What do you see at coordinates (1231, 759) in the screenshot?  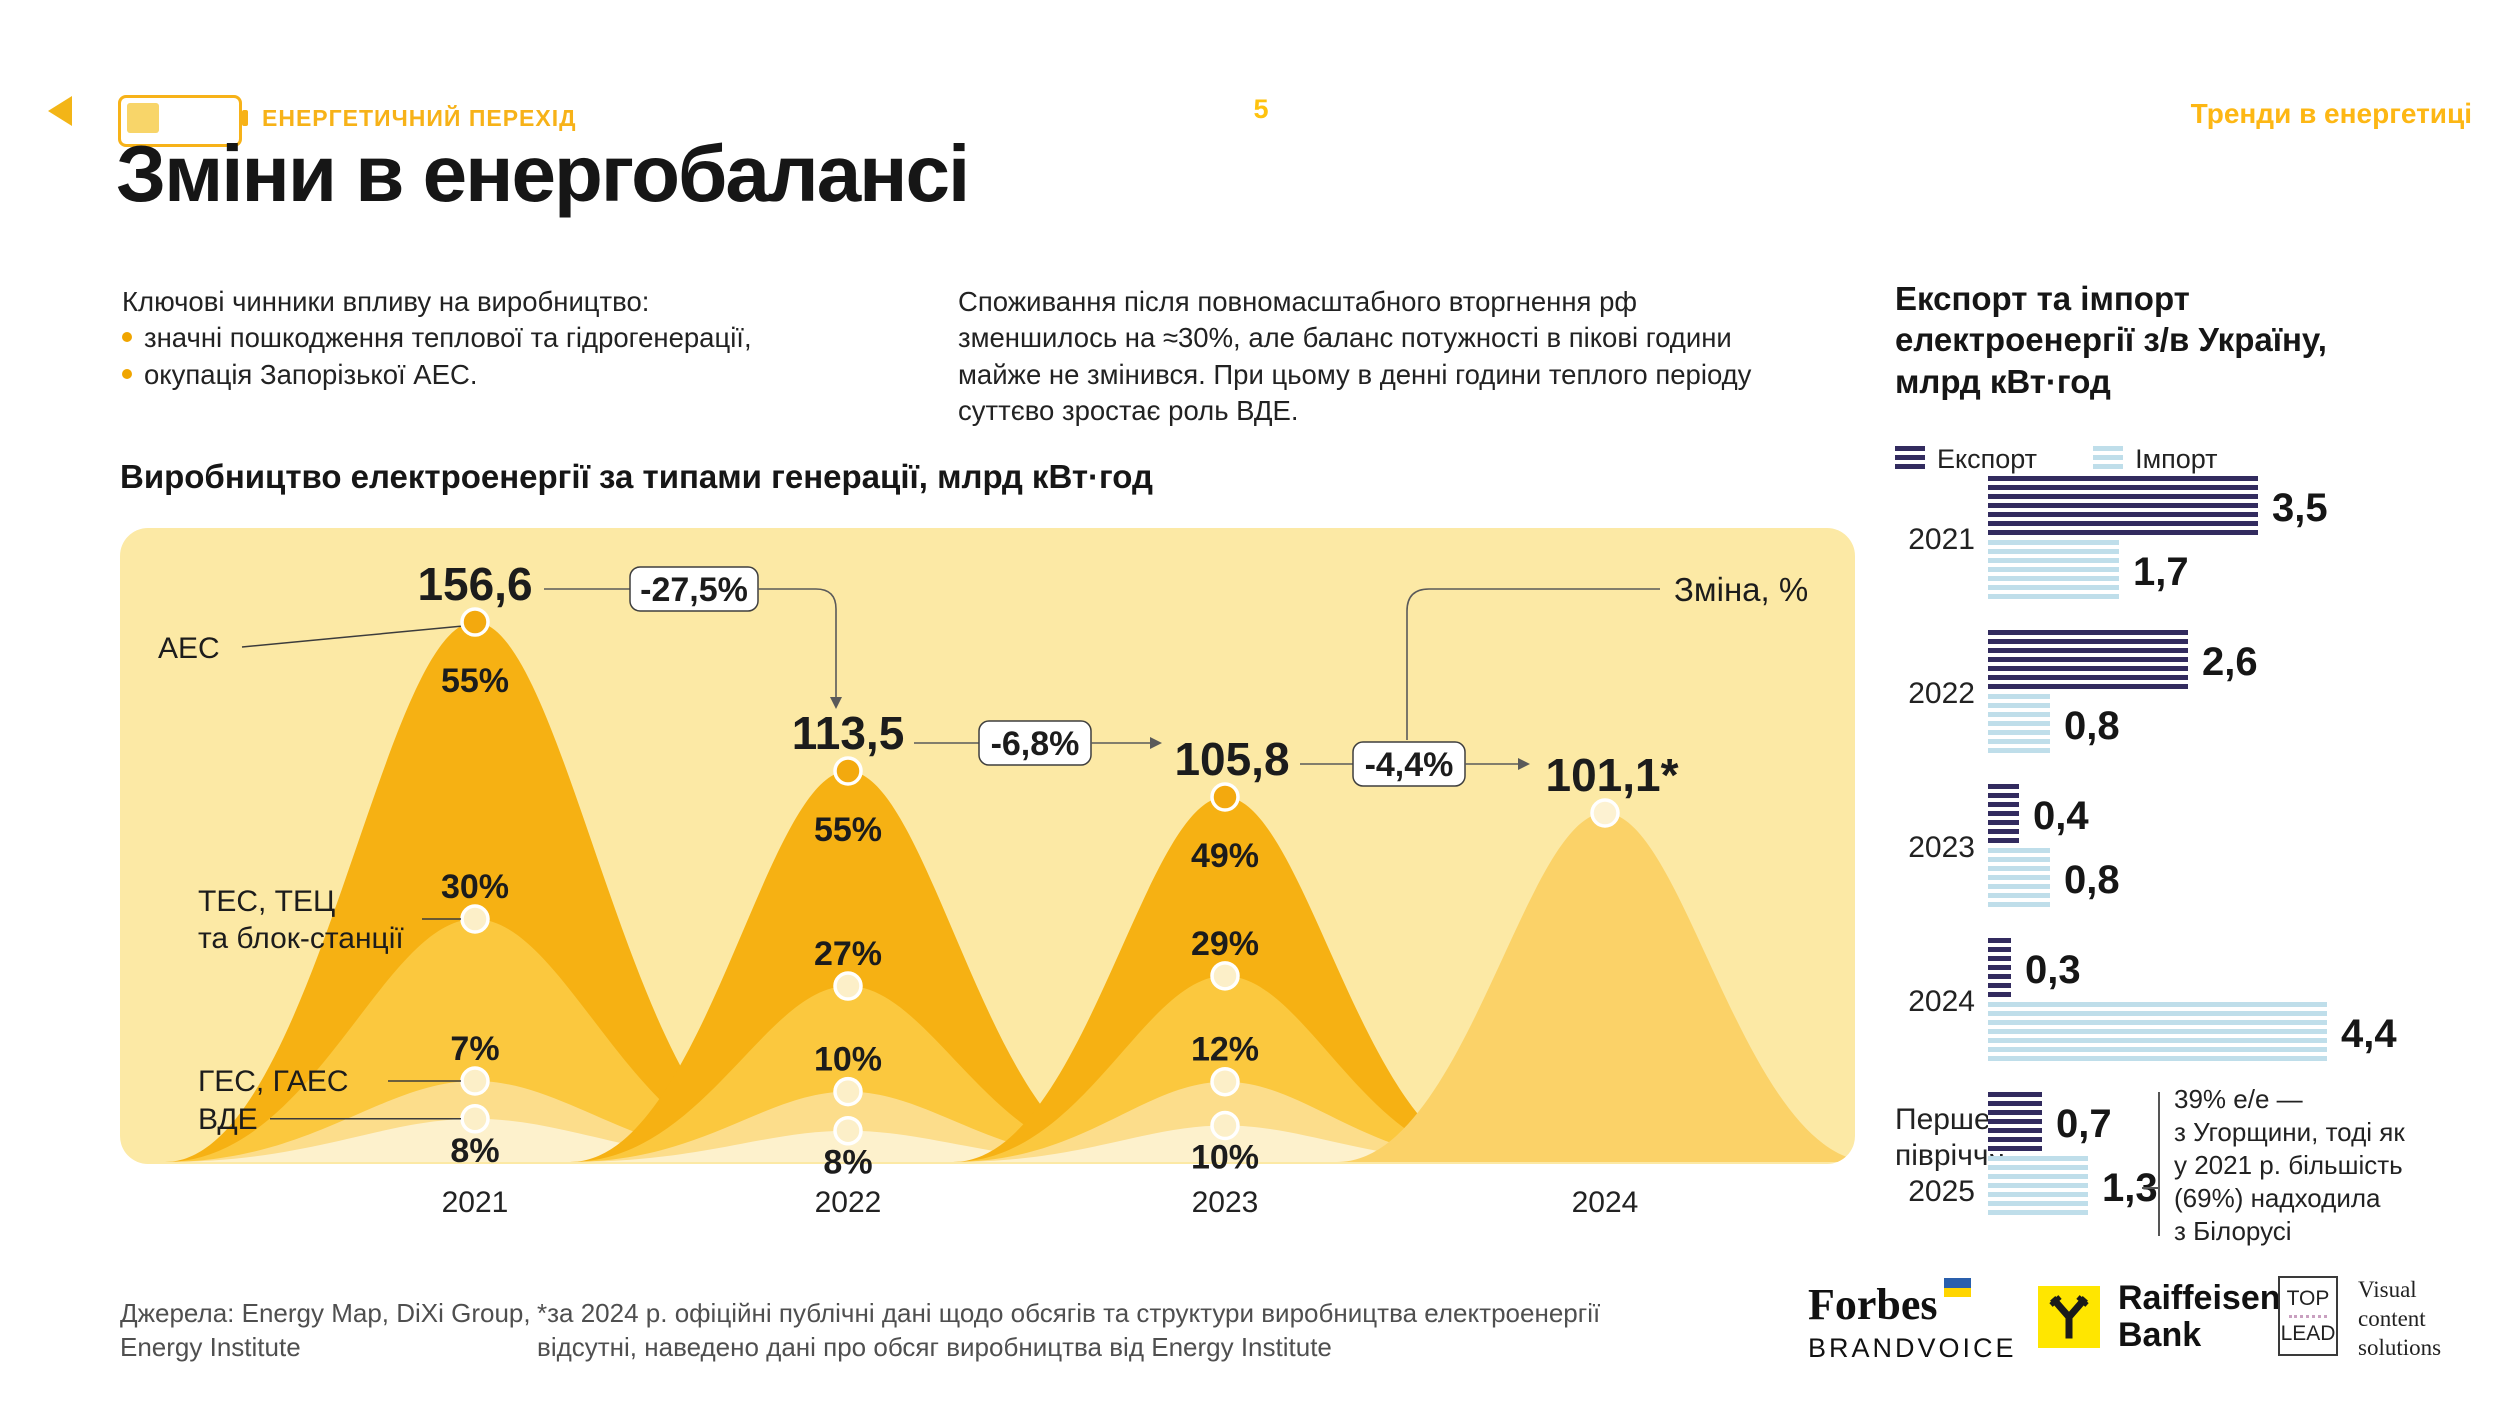 I see `total-value-label: 105,8` at bounding box center [1231, 759].